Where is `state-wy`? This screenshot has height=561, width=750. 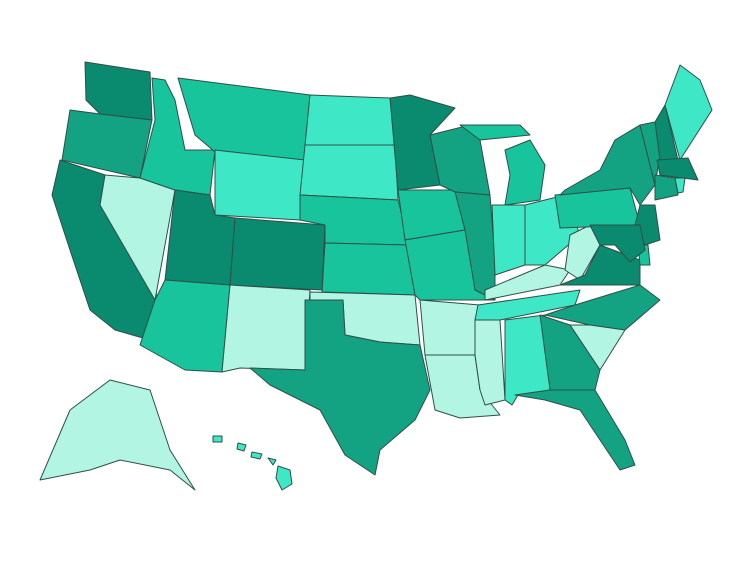
state-wy is located at coordinates (260, 185).